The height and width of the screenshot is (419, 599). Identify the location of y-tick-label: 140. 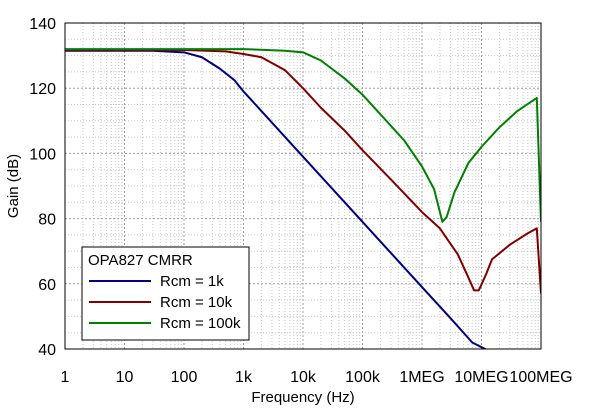
(42, 24).